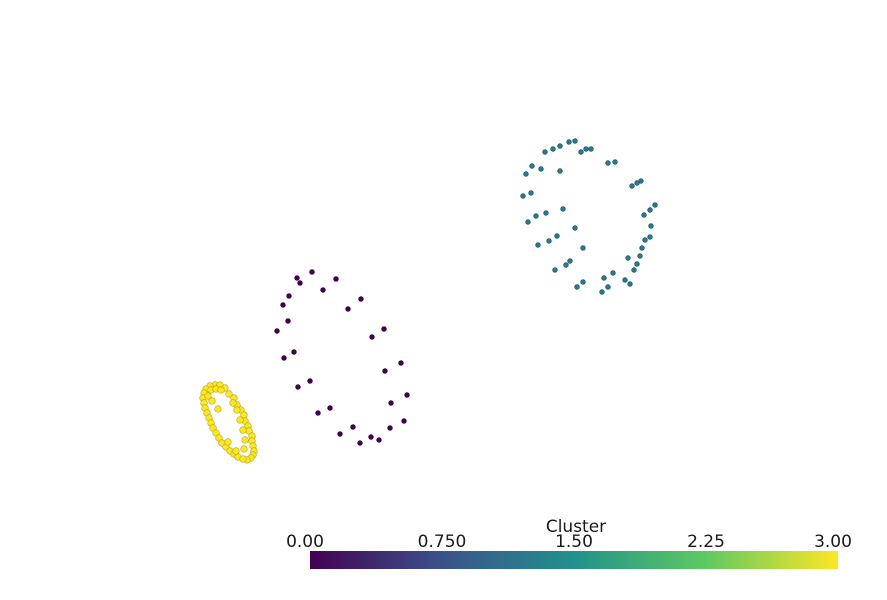 The width and height of the screenshot is (887, 600). Describe the element at coordinates (442, 542) in the screenshot. I see `colorbar-tick-label: 0.750` at that location.